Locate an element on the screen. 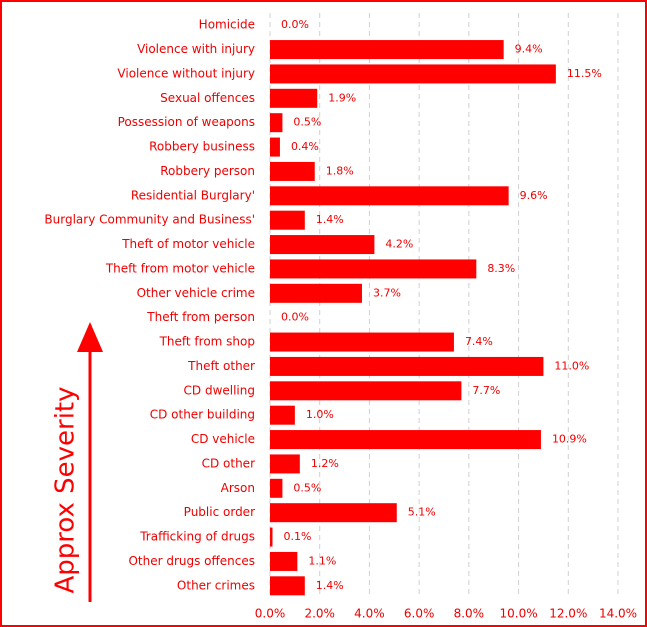 This screenshot has width=647, height=627. annotation: Approx Severity is located at coordinates (66, 489).